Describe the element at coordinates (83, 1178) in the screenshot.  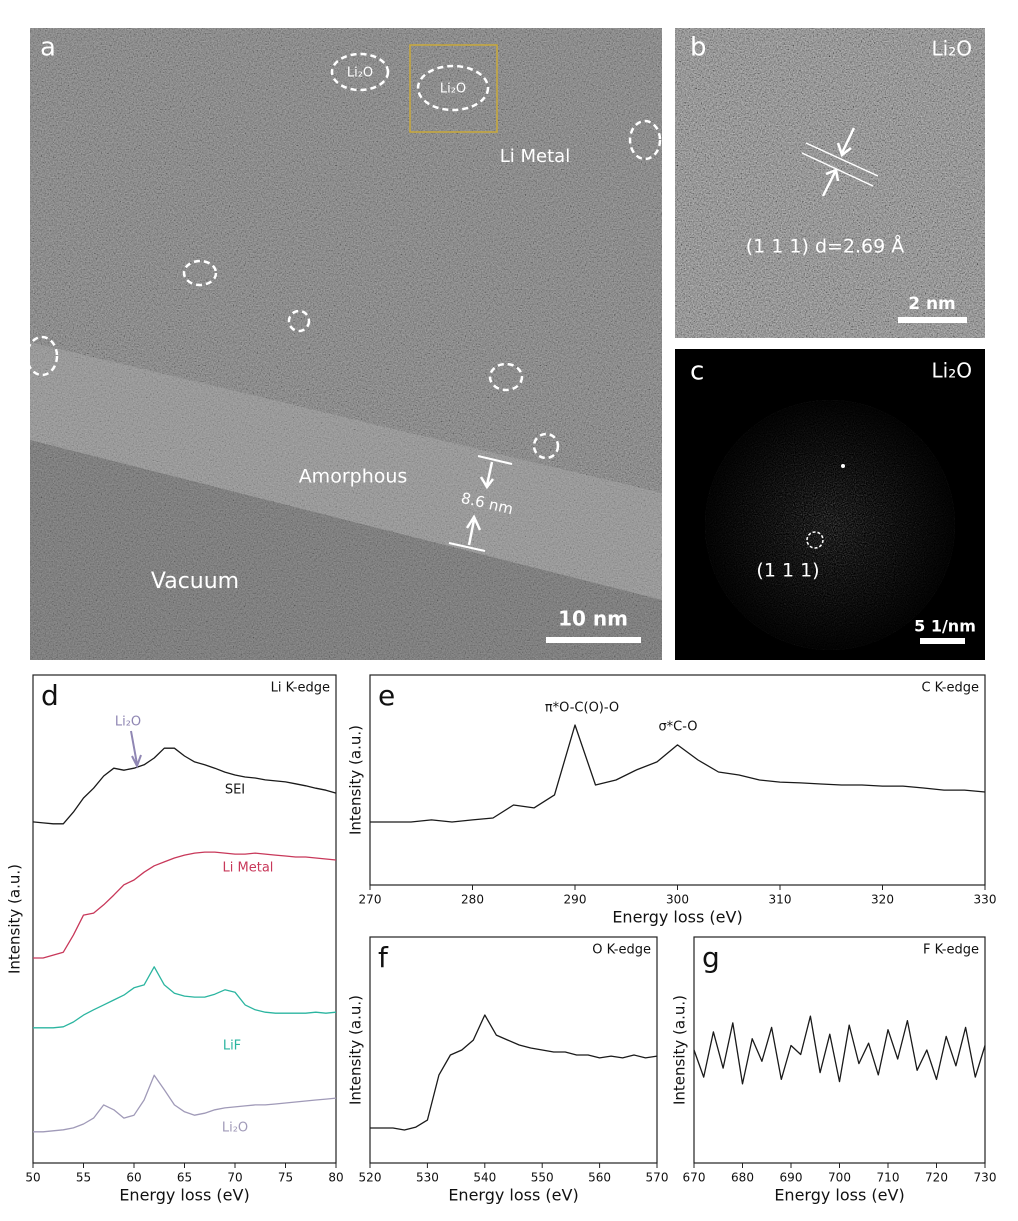
I see `x-tick-label: 55` at that location.